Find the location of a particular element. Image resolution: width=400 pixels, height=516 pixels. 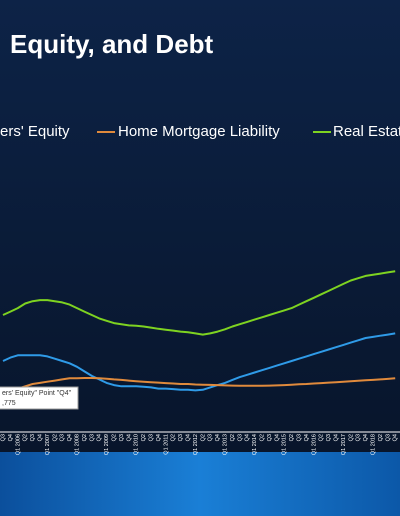

x-tick-label: Q1 2014 is located at coordinates (255, 444).